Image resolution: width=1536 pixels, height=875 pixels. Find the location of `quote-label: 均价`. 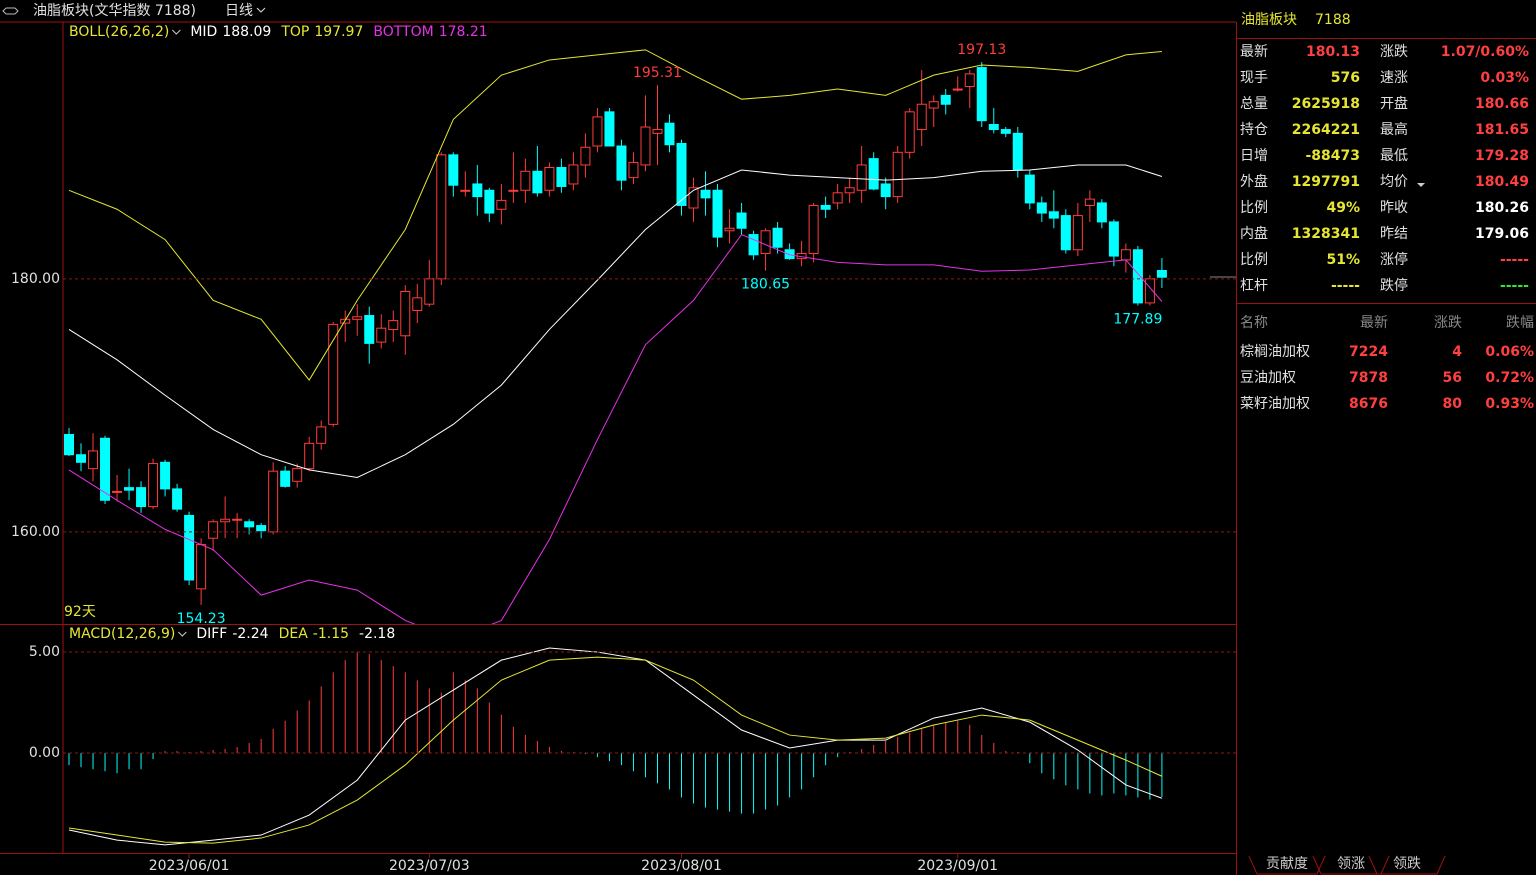

quote-label: 均价 is located at coordinates (1394, 182).